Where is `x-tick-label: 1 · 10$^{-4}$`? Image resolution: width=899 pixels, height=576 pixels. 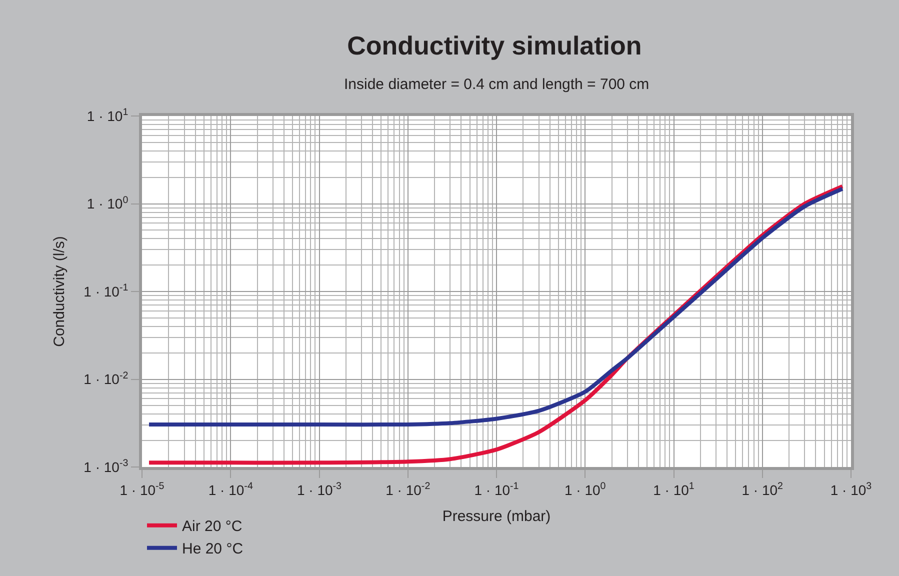
x-tick-label: 1 · 10$^{-4}$ is located at coordinates (231, 489).